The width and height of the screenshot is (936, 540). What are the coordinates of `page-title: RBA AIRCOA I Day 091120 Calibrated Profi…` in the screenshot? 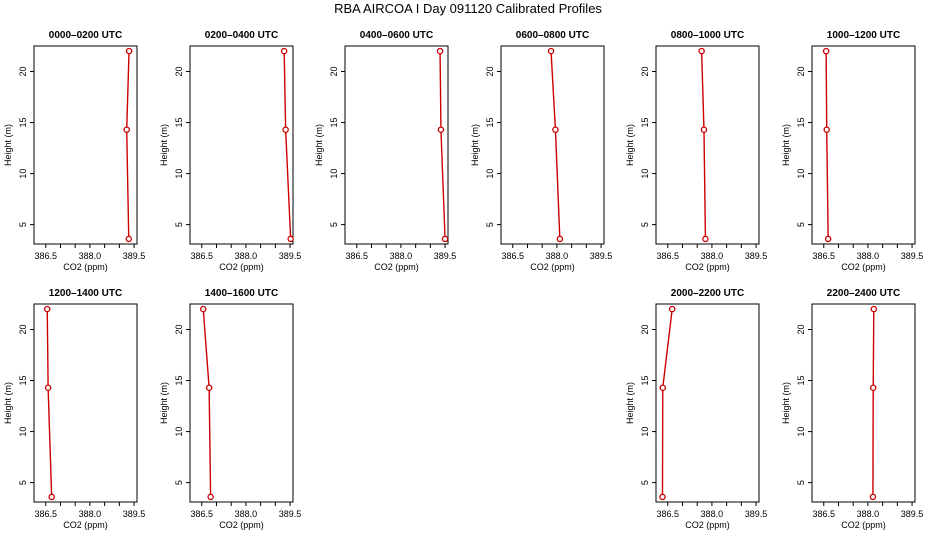 It's located at (468, 8).